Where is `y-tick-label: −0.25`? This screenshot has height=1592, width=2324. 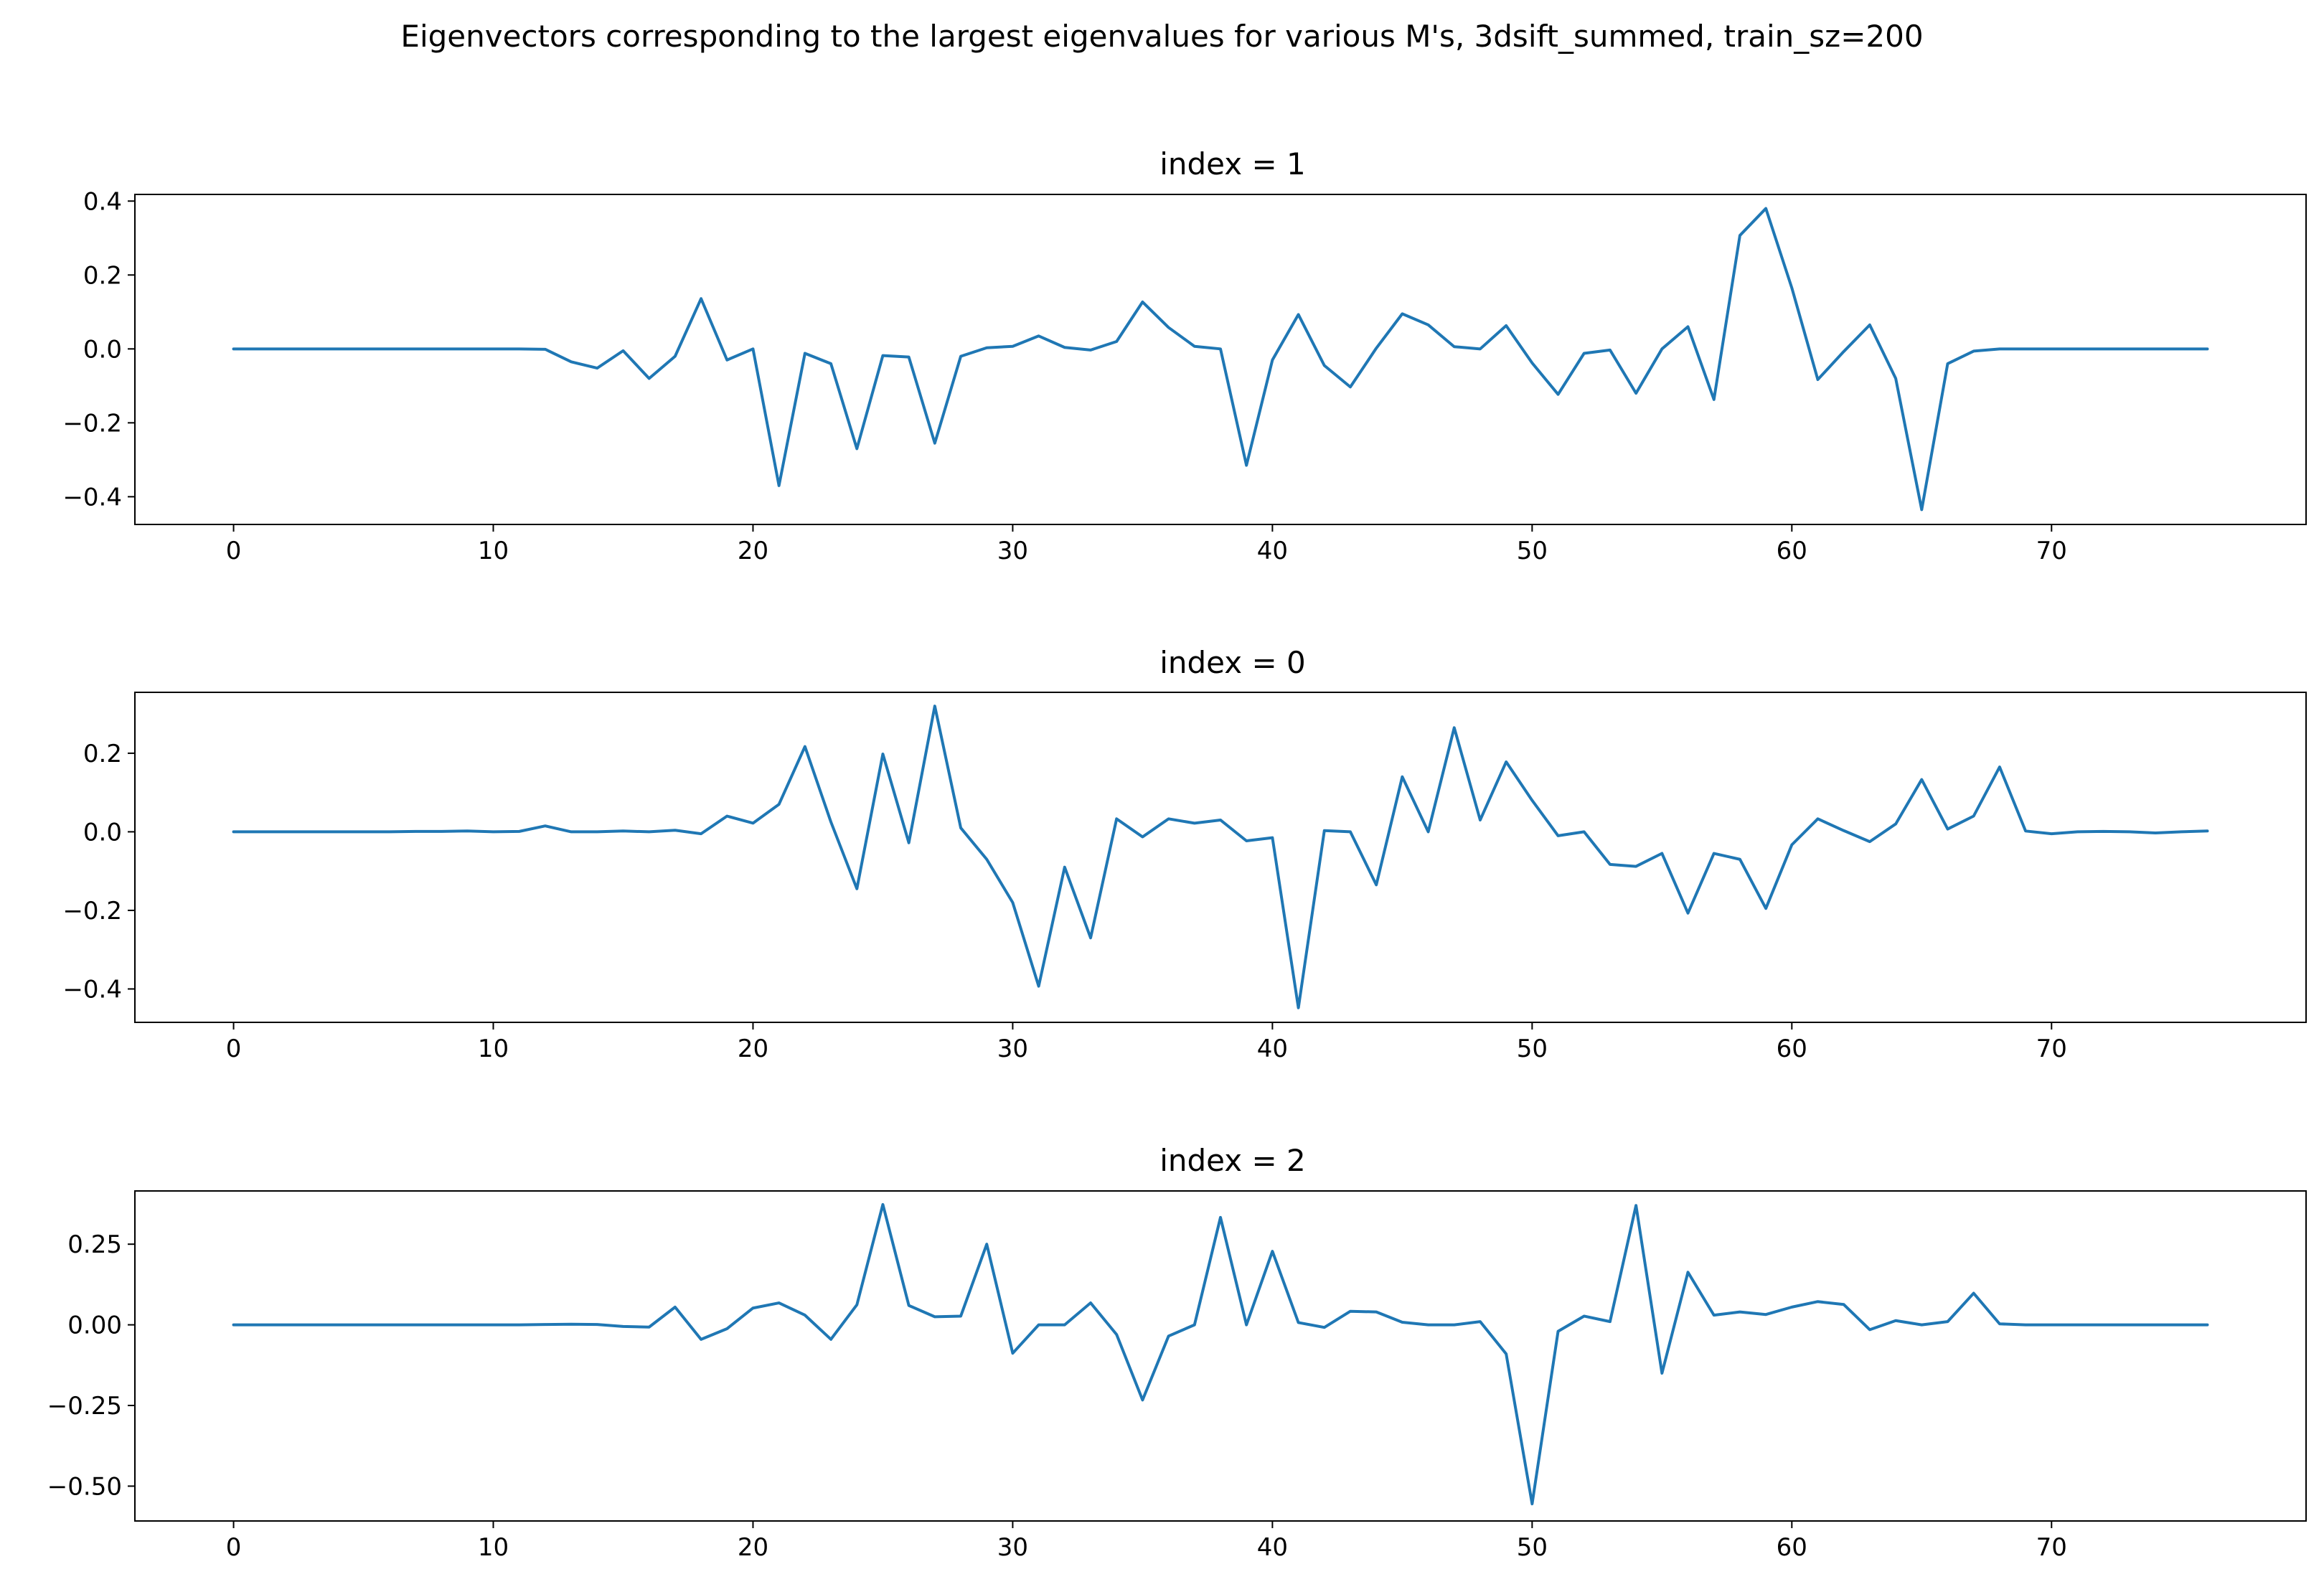 y-tick-label: −0.25 is located at coordinates (84, 1407).